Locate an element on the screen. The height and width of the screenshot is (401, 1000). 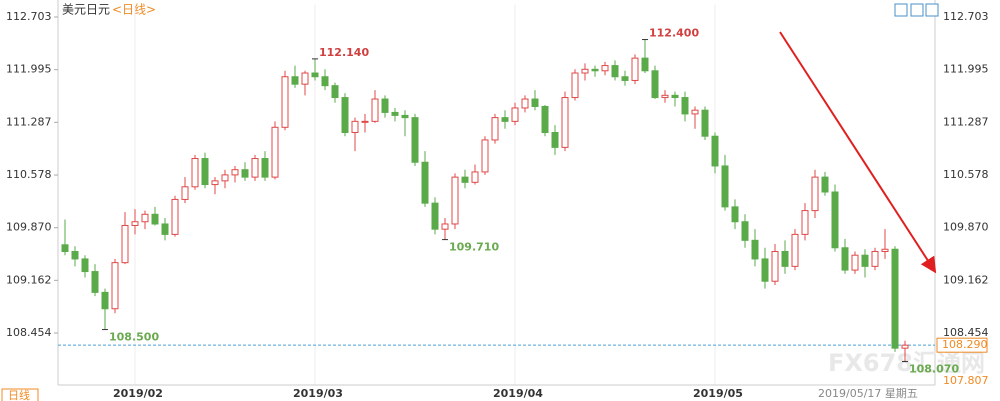
y-tick-label-right: 109.870 is located at coordinates (966, 227).